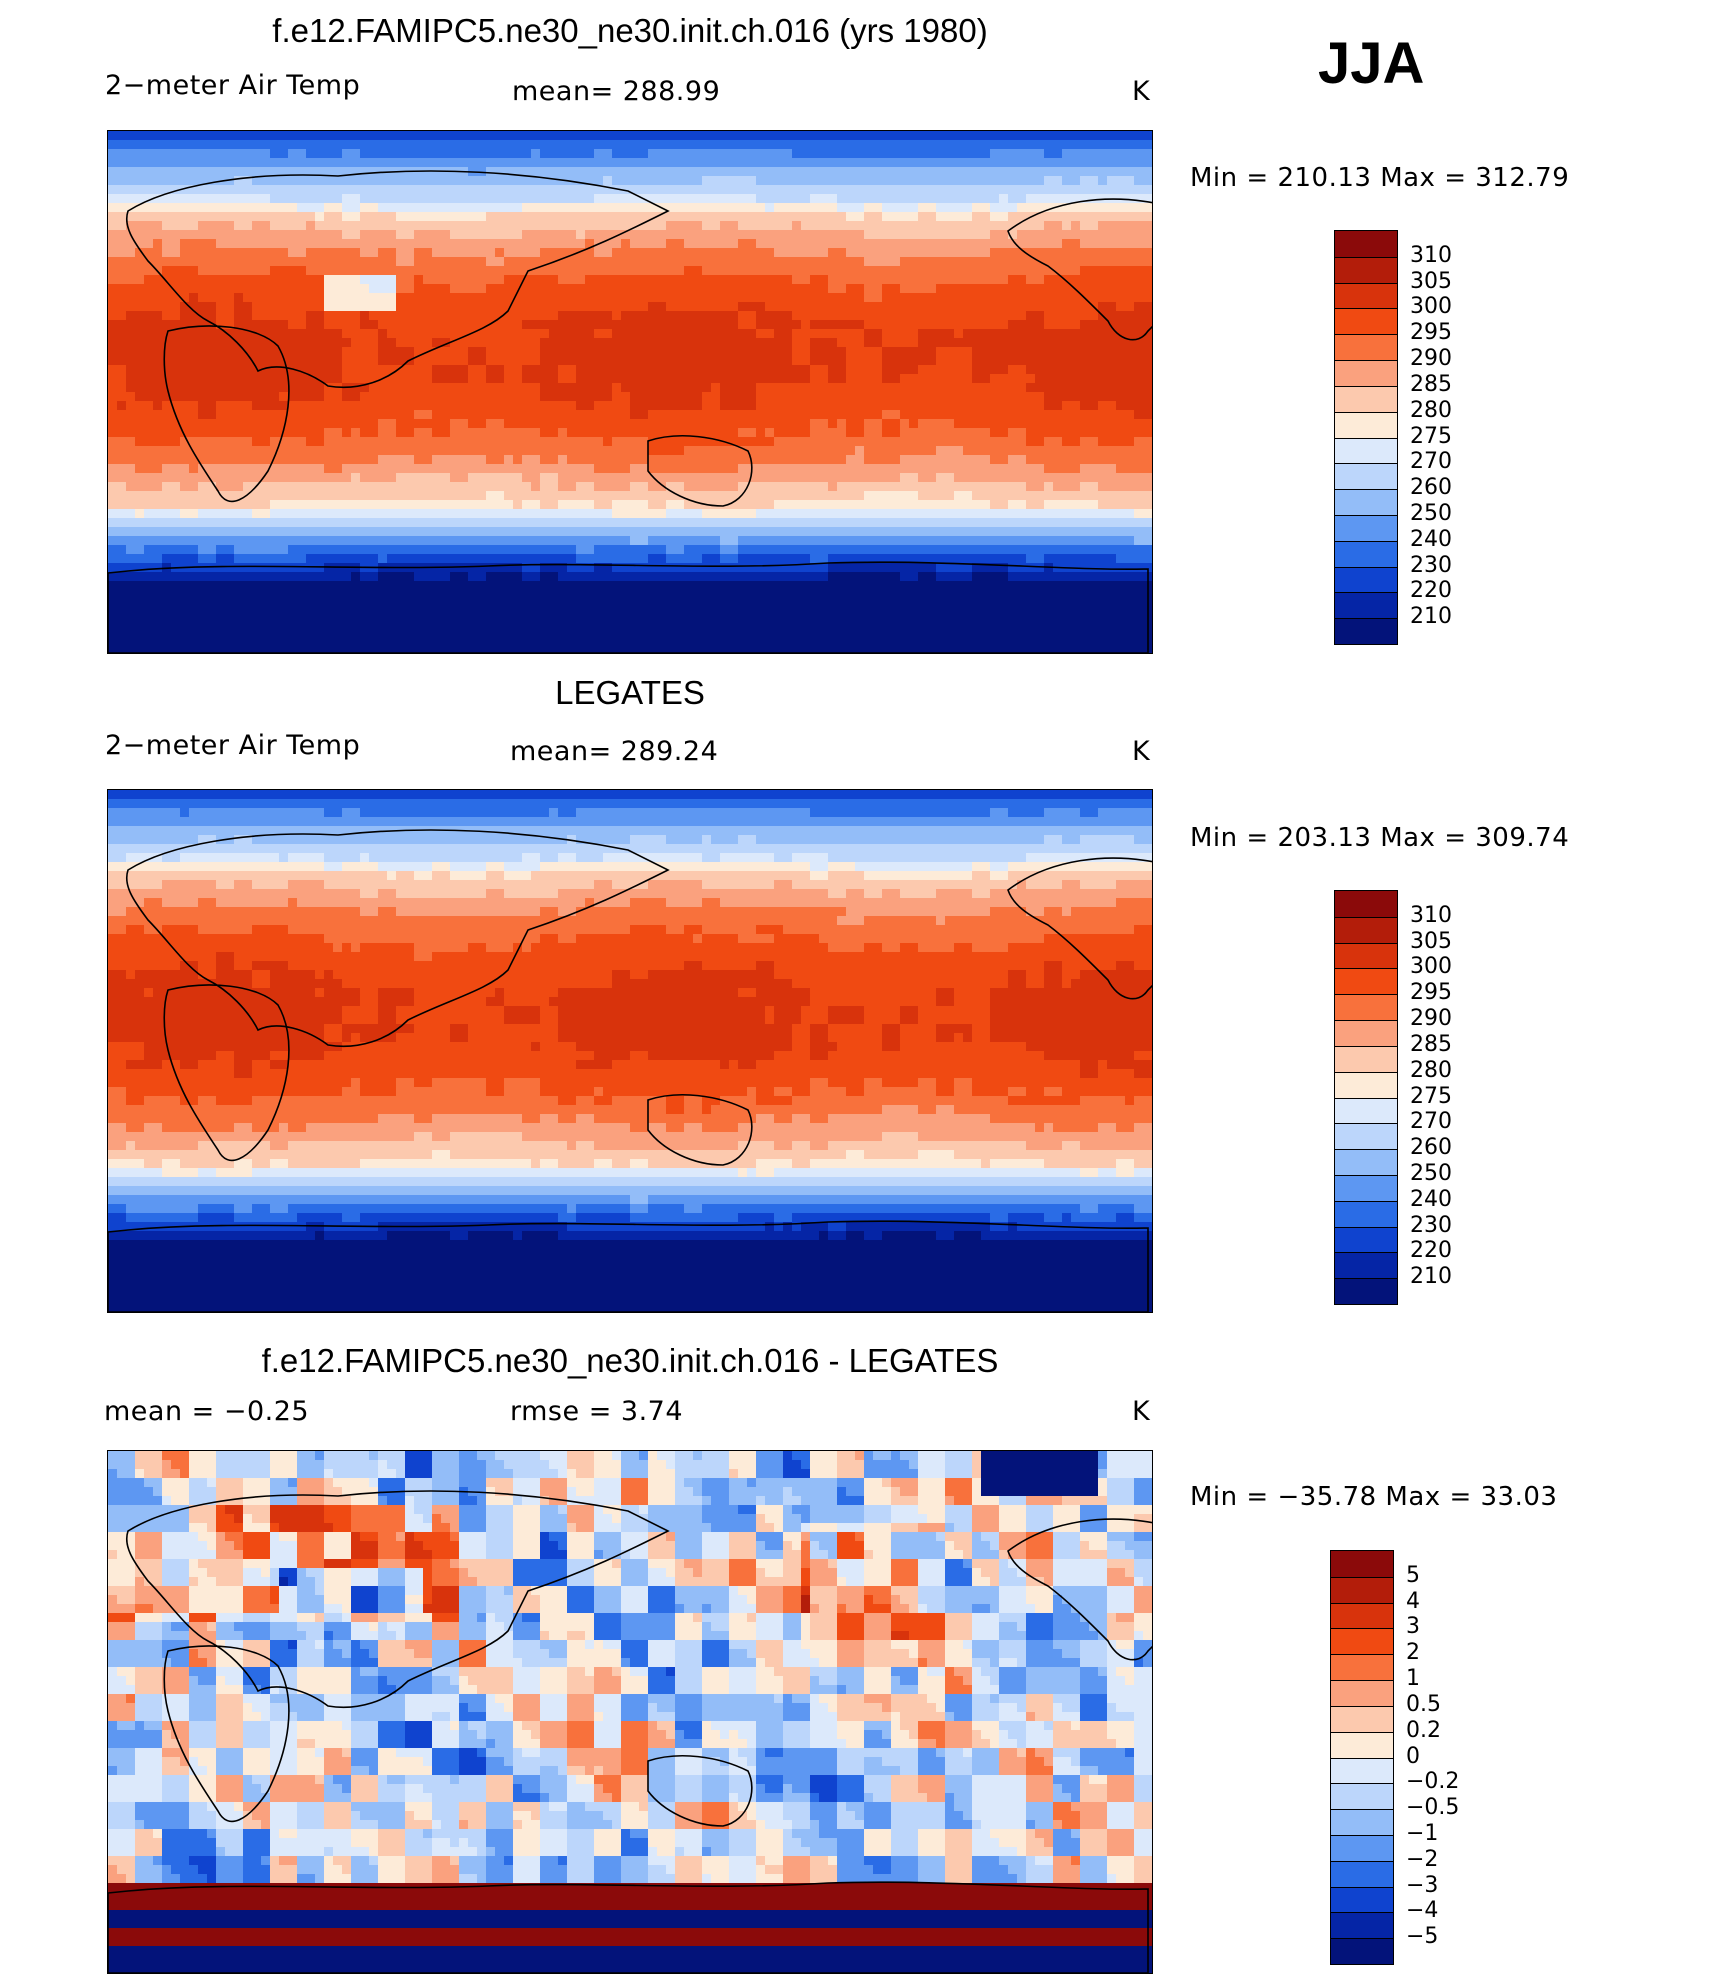  I want to click on panel-2-title: LEGATES, so click(630, 693).